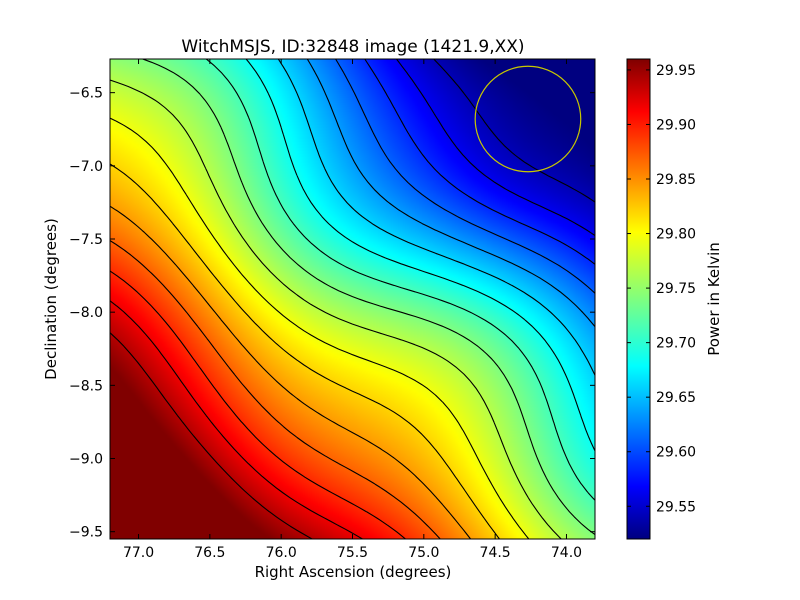  Describe the element at coordinates (138, 553) in the screenshot. I see `x-tick-label: 77.0` at that location.